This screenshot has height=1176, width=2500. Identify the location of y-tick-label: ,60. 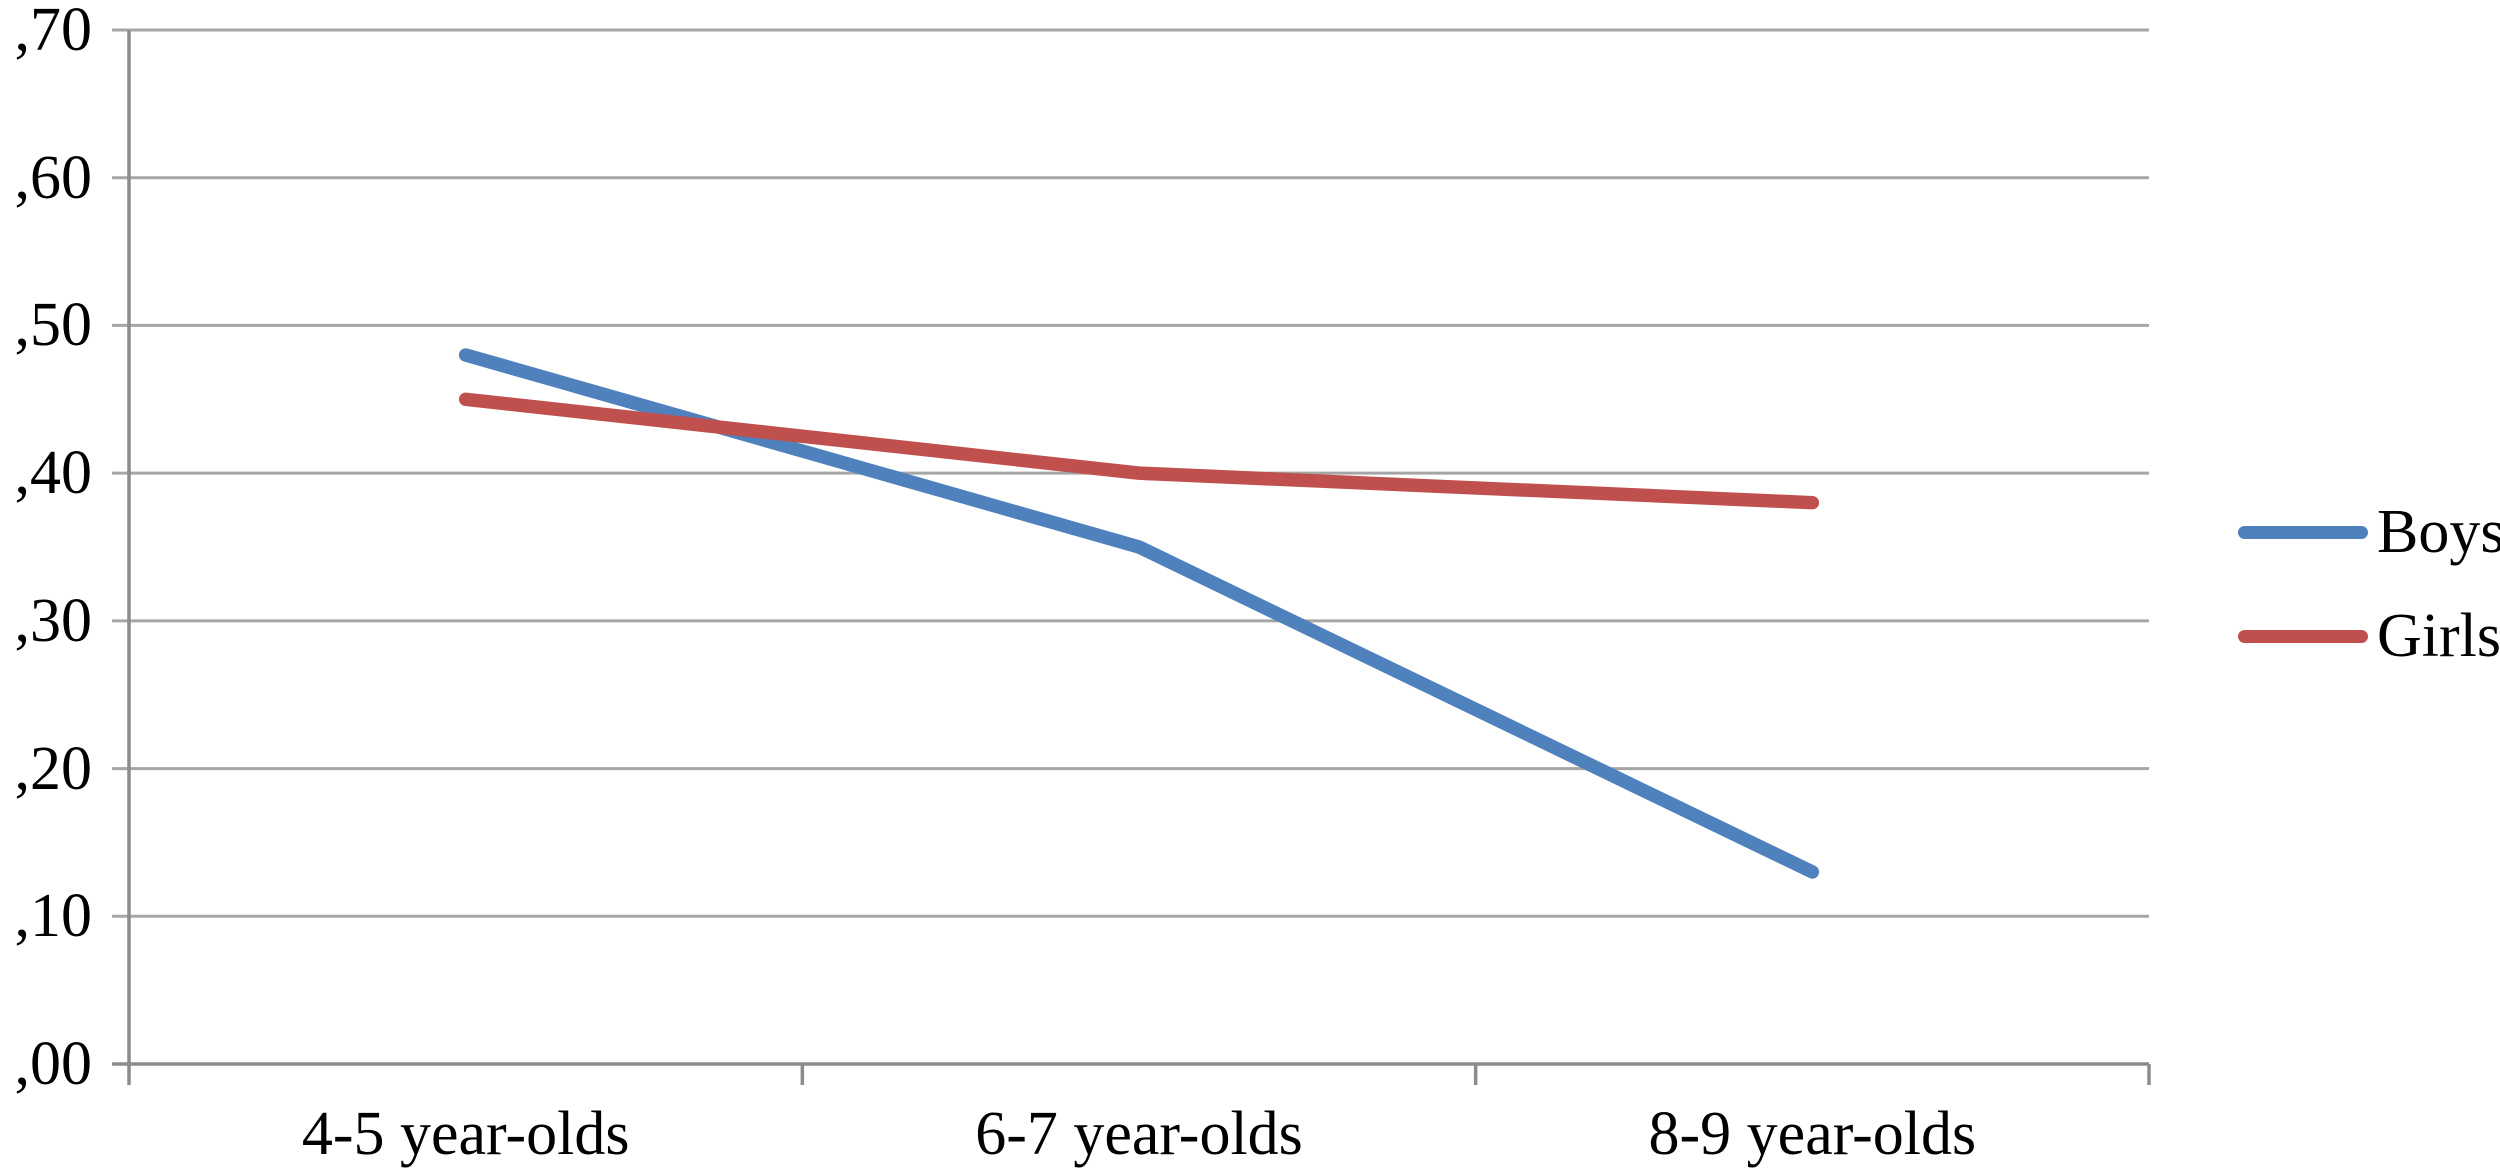
(53, 177).